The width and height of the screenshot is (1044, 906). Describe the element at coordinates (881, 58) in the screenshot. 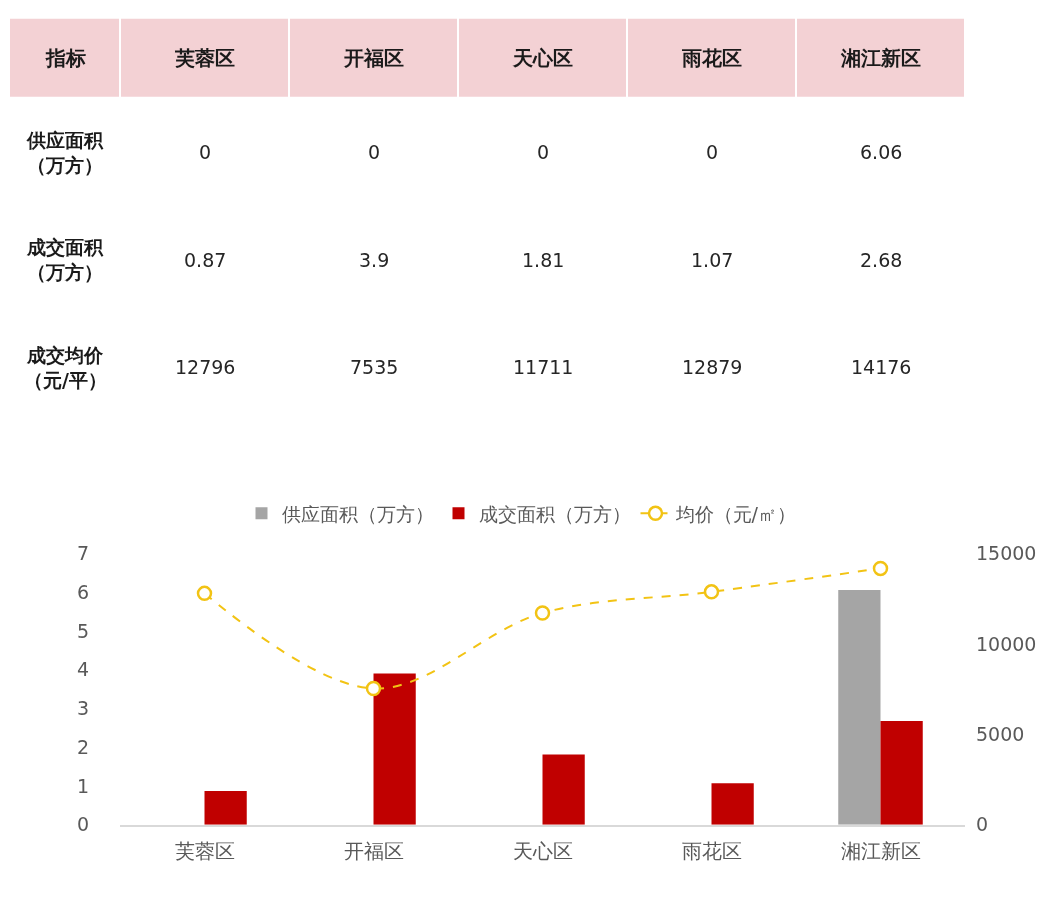

I see `category-label: 湘江新区` at that location.